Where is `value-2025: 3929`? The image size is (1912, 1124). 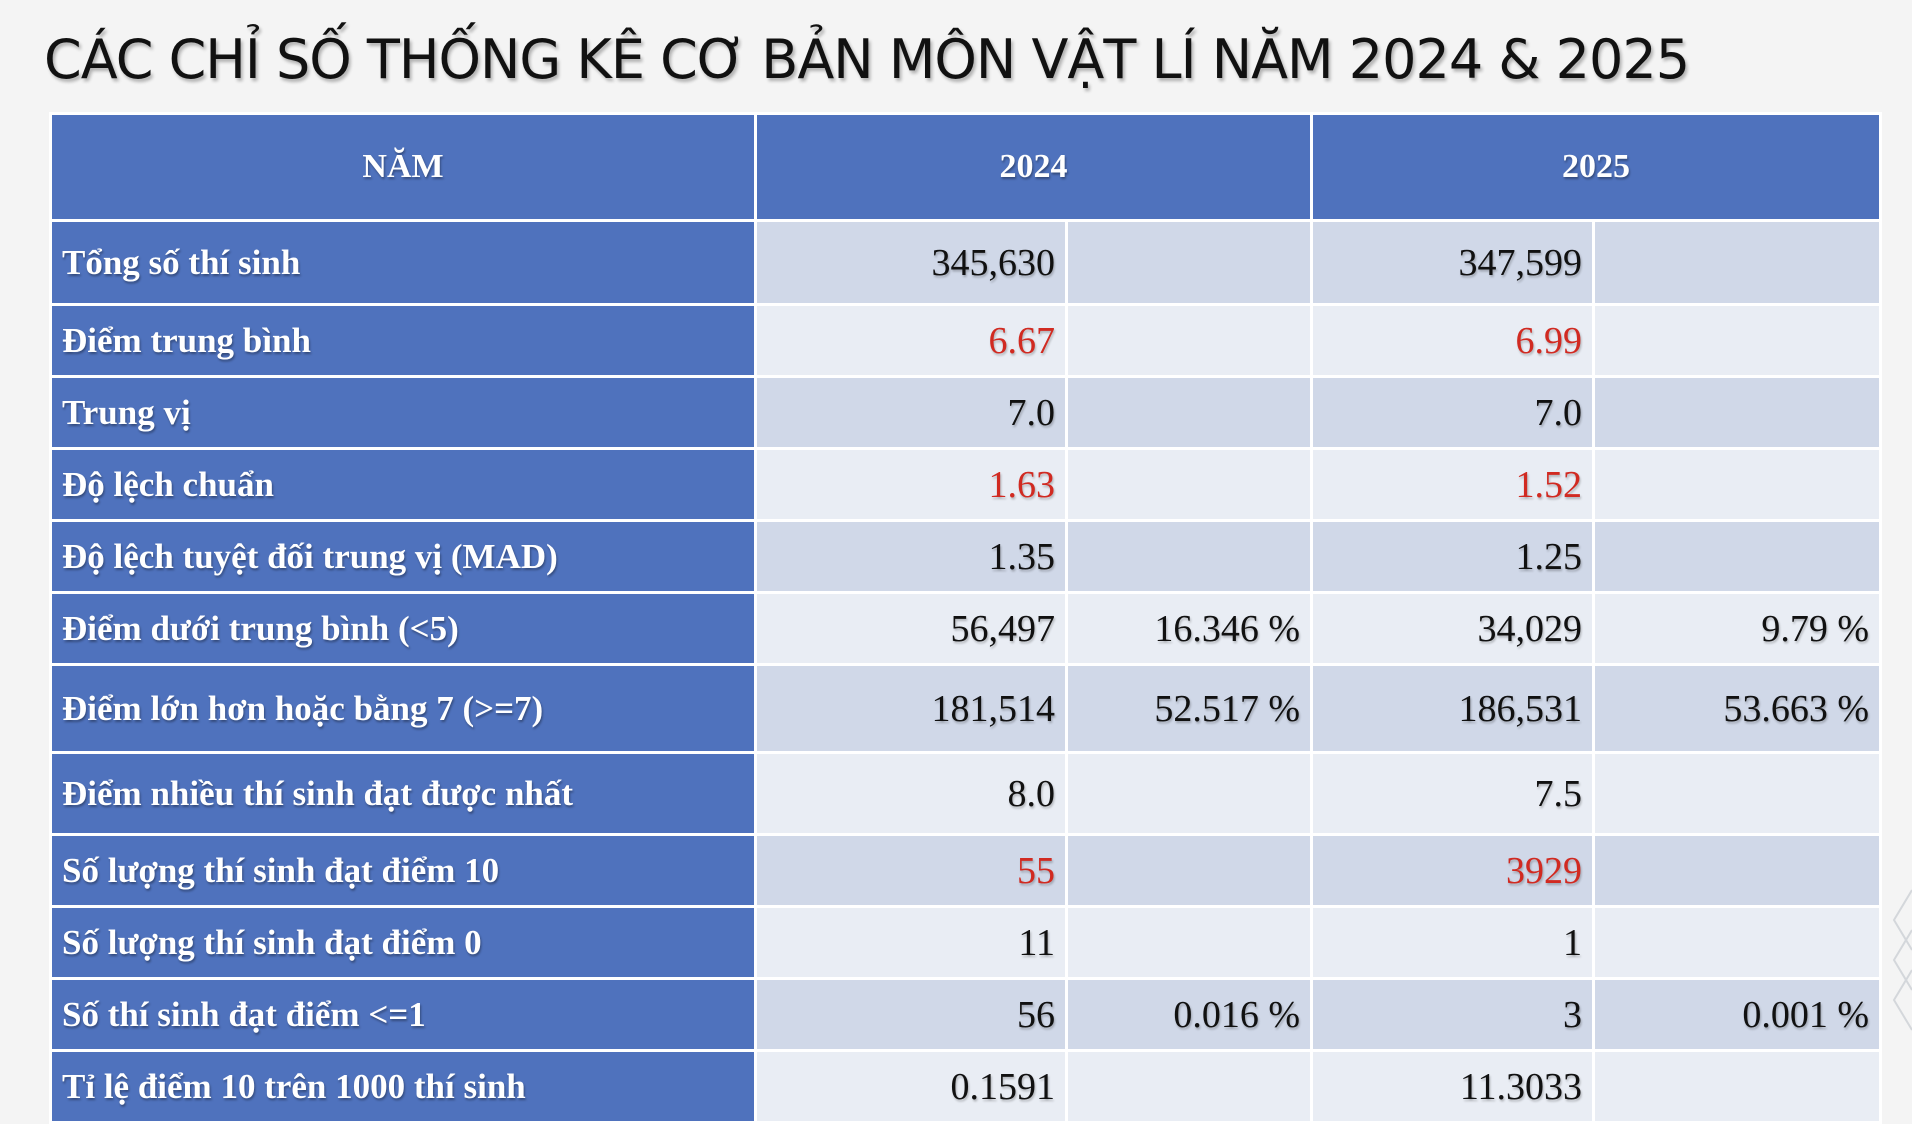
value-2025: 3929 is located at coordinates (1452, 870).